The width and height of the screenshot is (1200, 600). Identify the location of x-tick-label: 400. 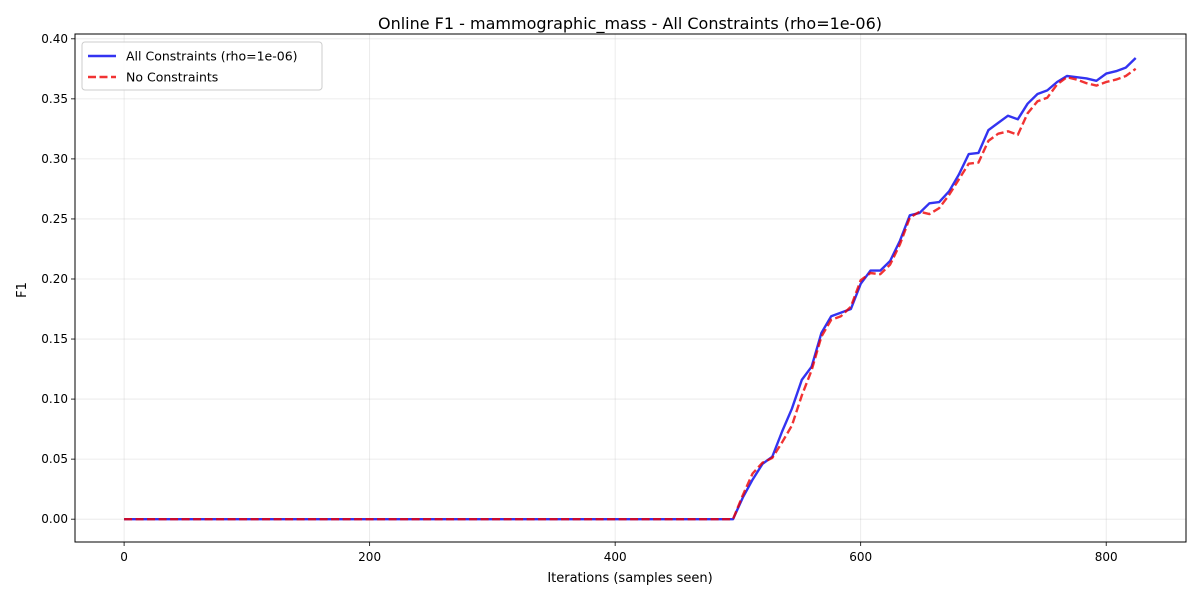
(615, 557).